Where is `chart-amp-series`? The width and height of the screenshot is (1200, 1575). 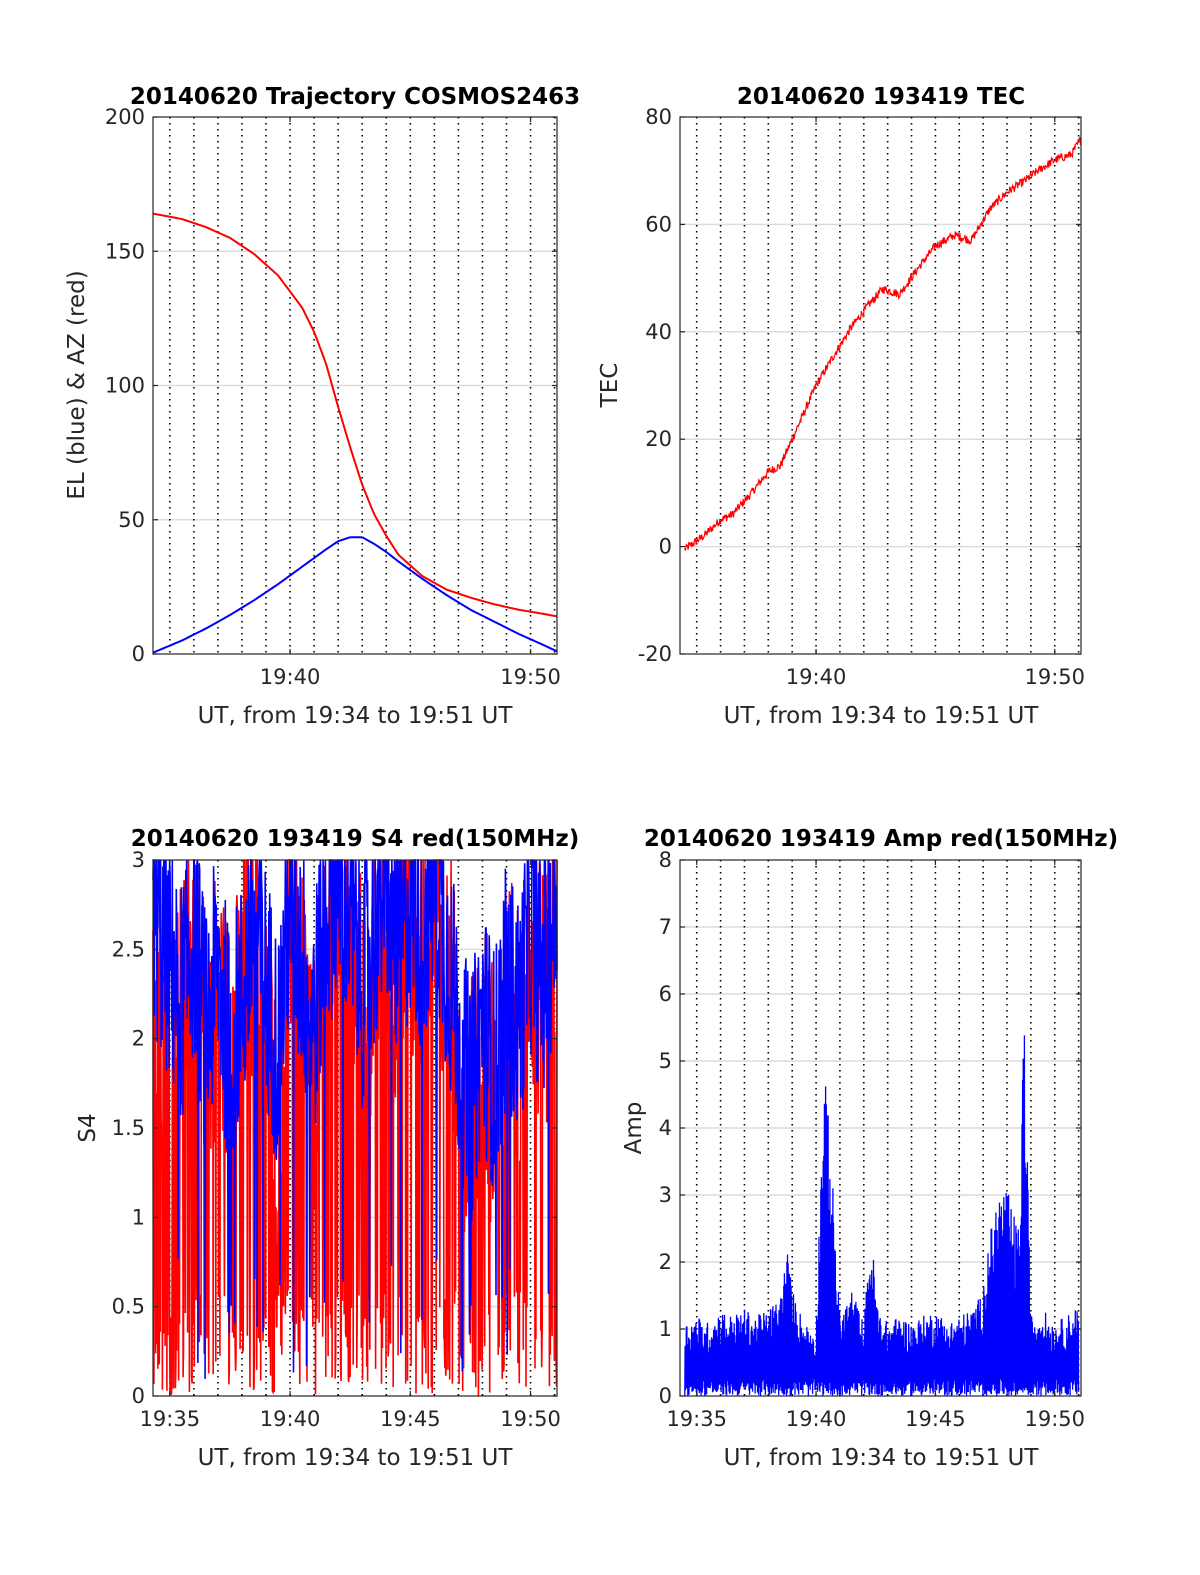 chart-amp-series is located at coordinates (882, 1216).